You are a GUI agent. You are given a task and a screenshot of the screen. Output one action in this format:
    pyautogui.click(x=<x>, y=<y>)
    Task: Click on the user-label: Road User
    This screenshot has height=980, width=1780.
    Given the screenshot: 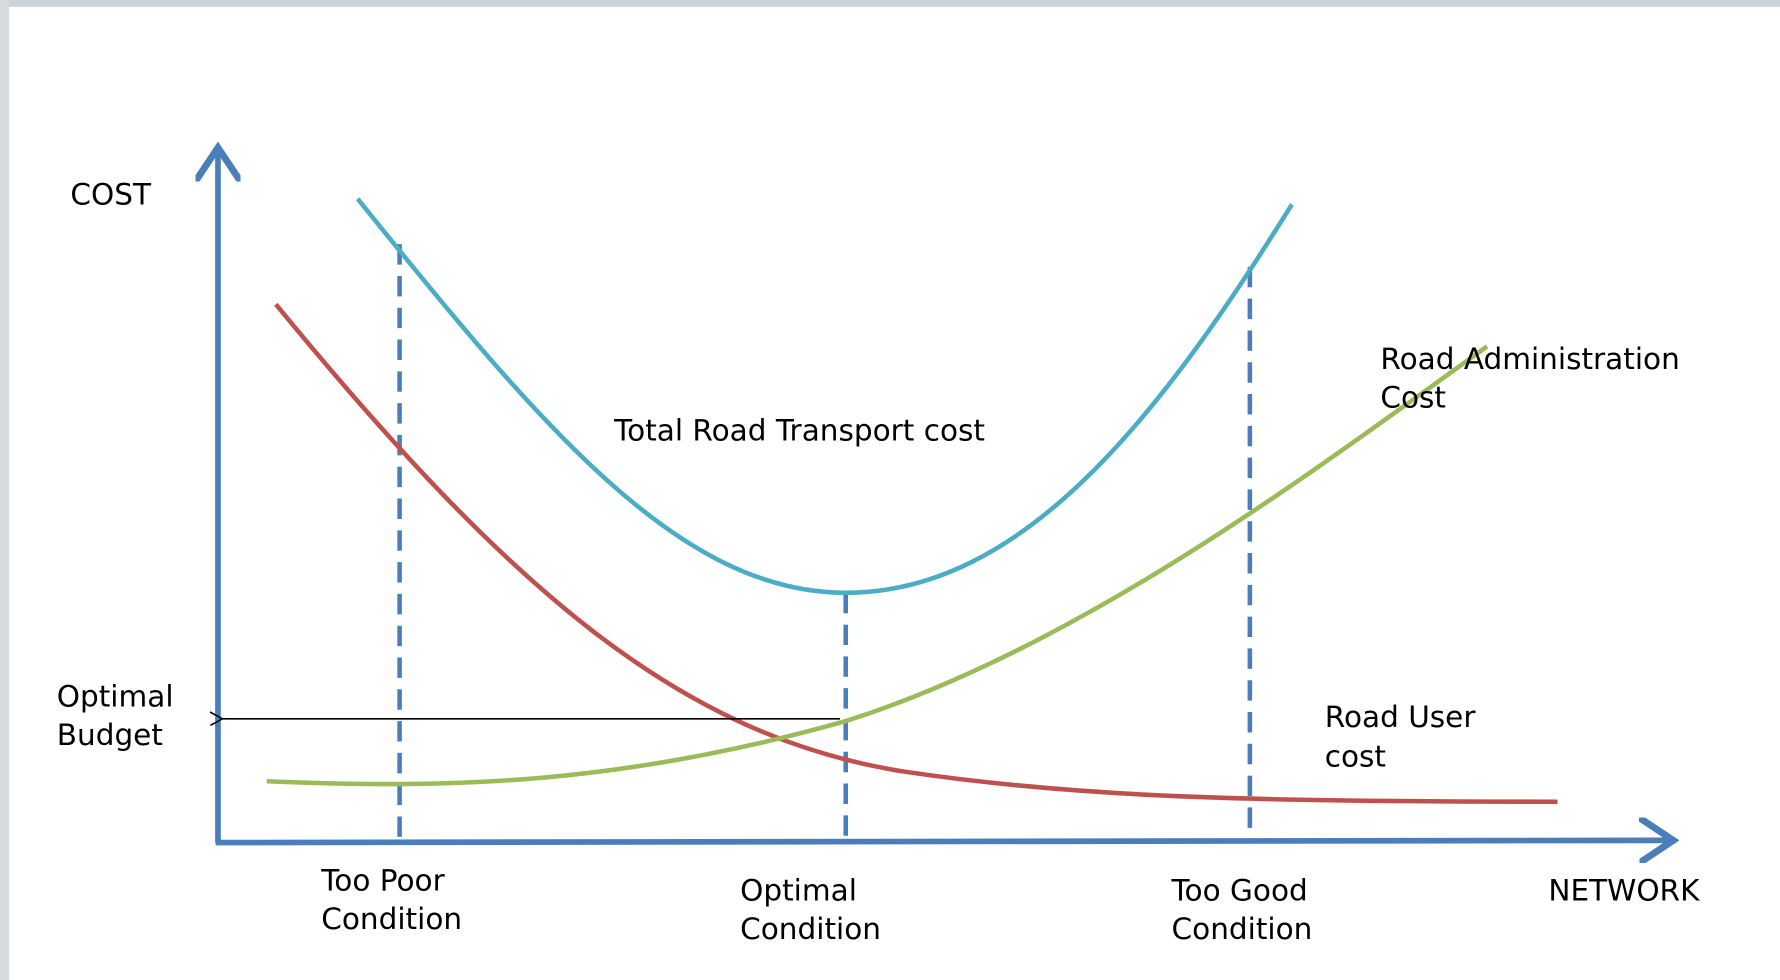 What is the action you would take?
    pyautogui.click(x=1401, y=717)
    